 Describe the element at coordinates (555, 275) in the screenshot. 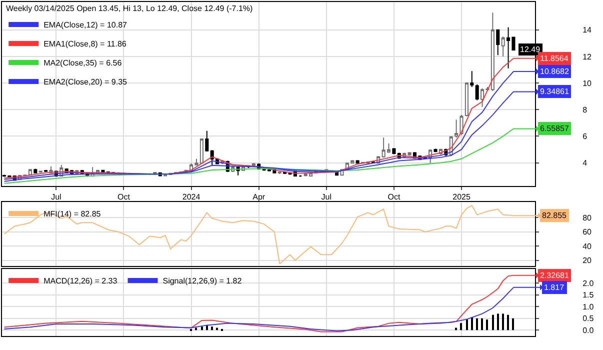

I see `data-label: 2.32681` at that location.